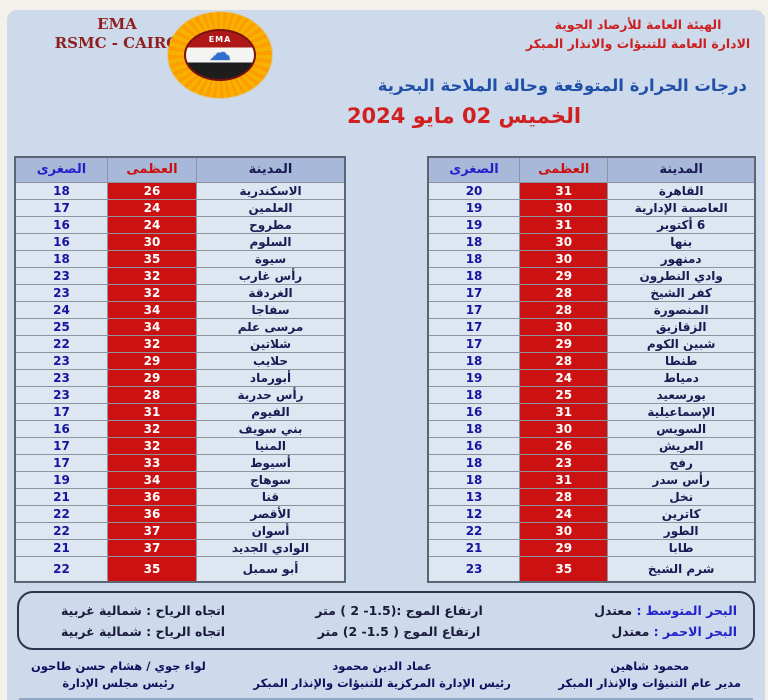 This screenshot has width=768, height=700. I want to click on table-row: شبين الكوم 29 17, so click(591, 343).